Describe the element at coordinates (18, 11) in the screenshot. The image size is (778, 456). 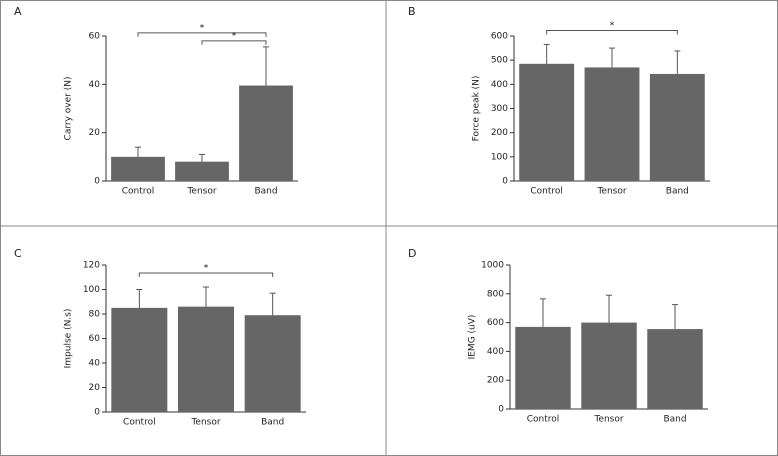
I see `panel-letter: A` at that location.